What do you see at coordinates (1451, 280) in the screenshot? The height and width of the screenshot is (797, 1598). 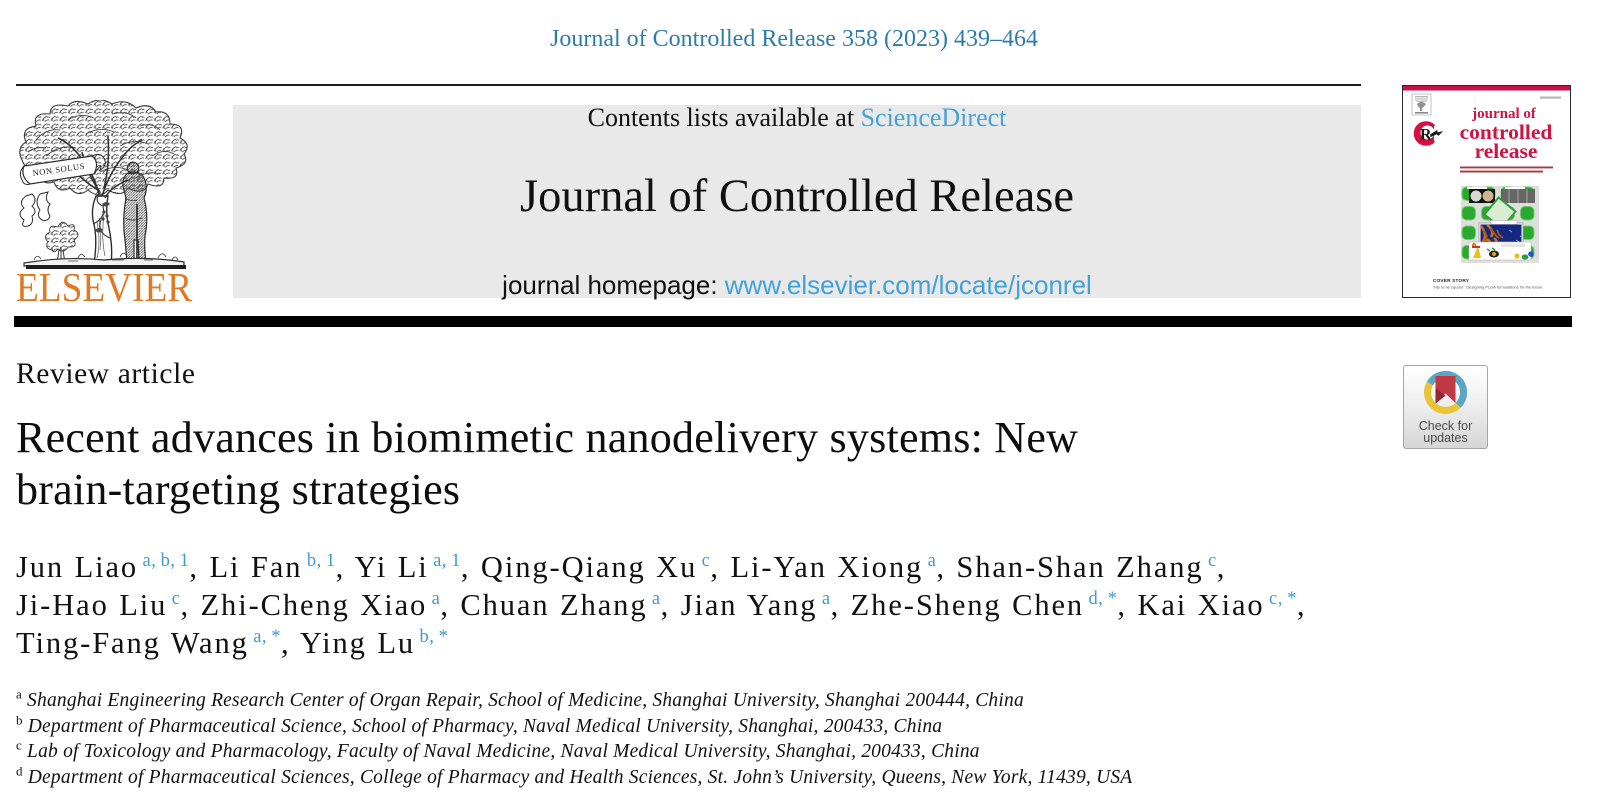 I see `svg-text: COVER STORY` at bounding box center [1451, 280].